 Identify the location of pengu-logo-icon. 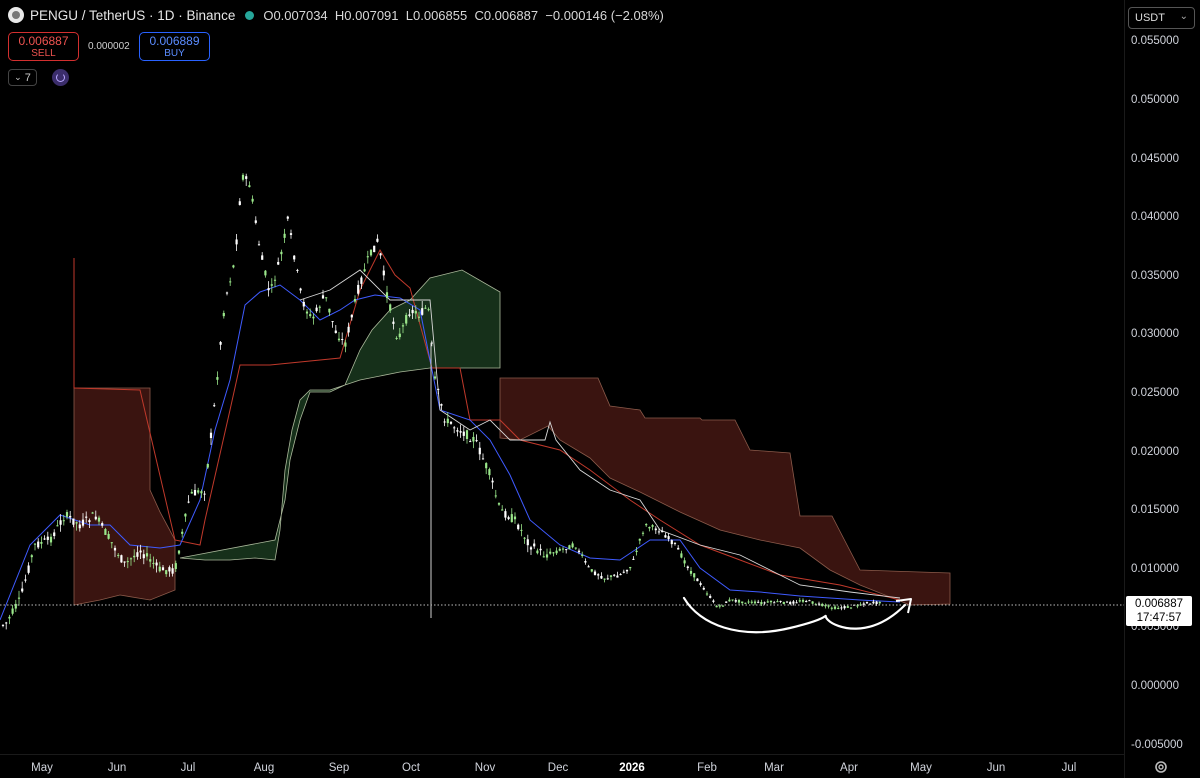
(16, 15).